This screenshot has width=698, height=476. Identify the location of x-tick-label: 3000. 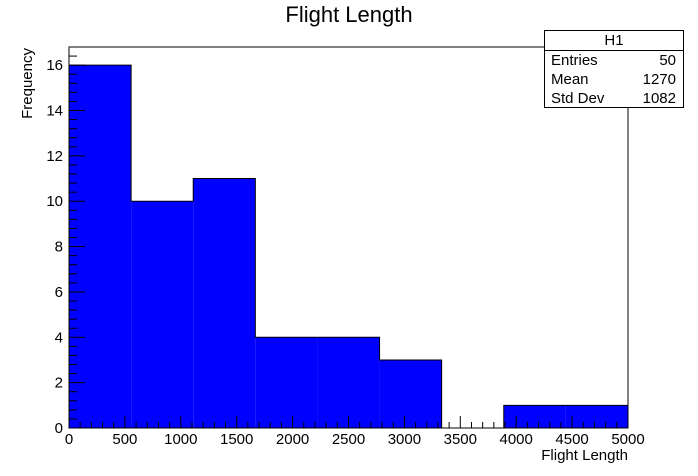
(404, 439).